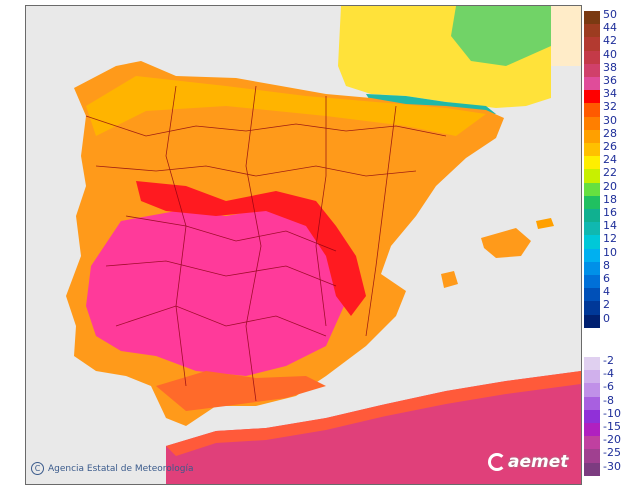  Describe the element at coordinates (610, 54) in the screenshot. I see `legend-positive-label: 40` at that location.